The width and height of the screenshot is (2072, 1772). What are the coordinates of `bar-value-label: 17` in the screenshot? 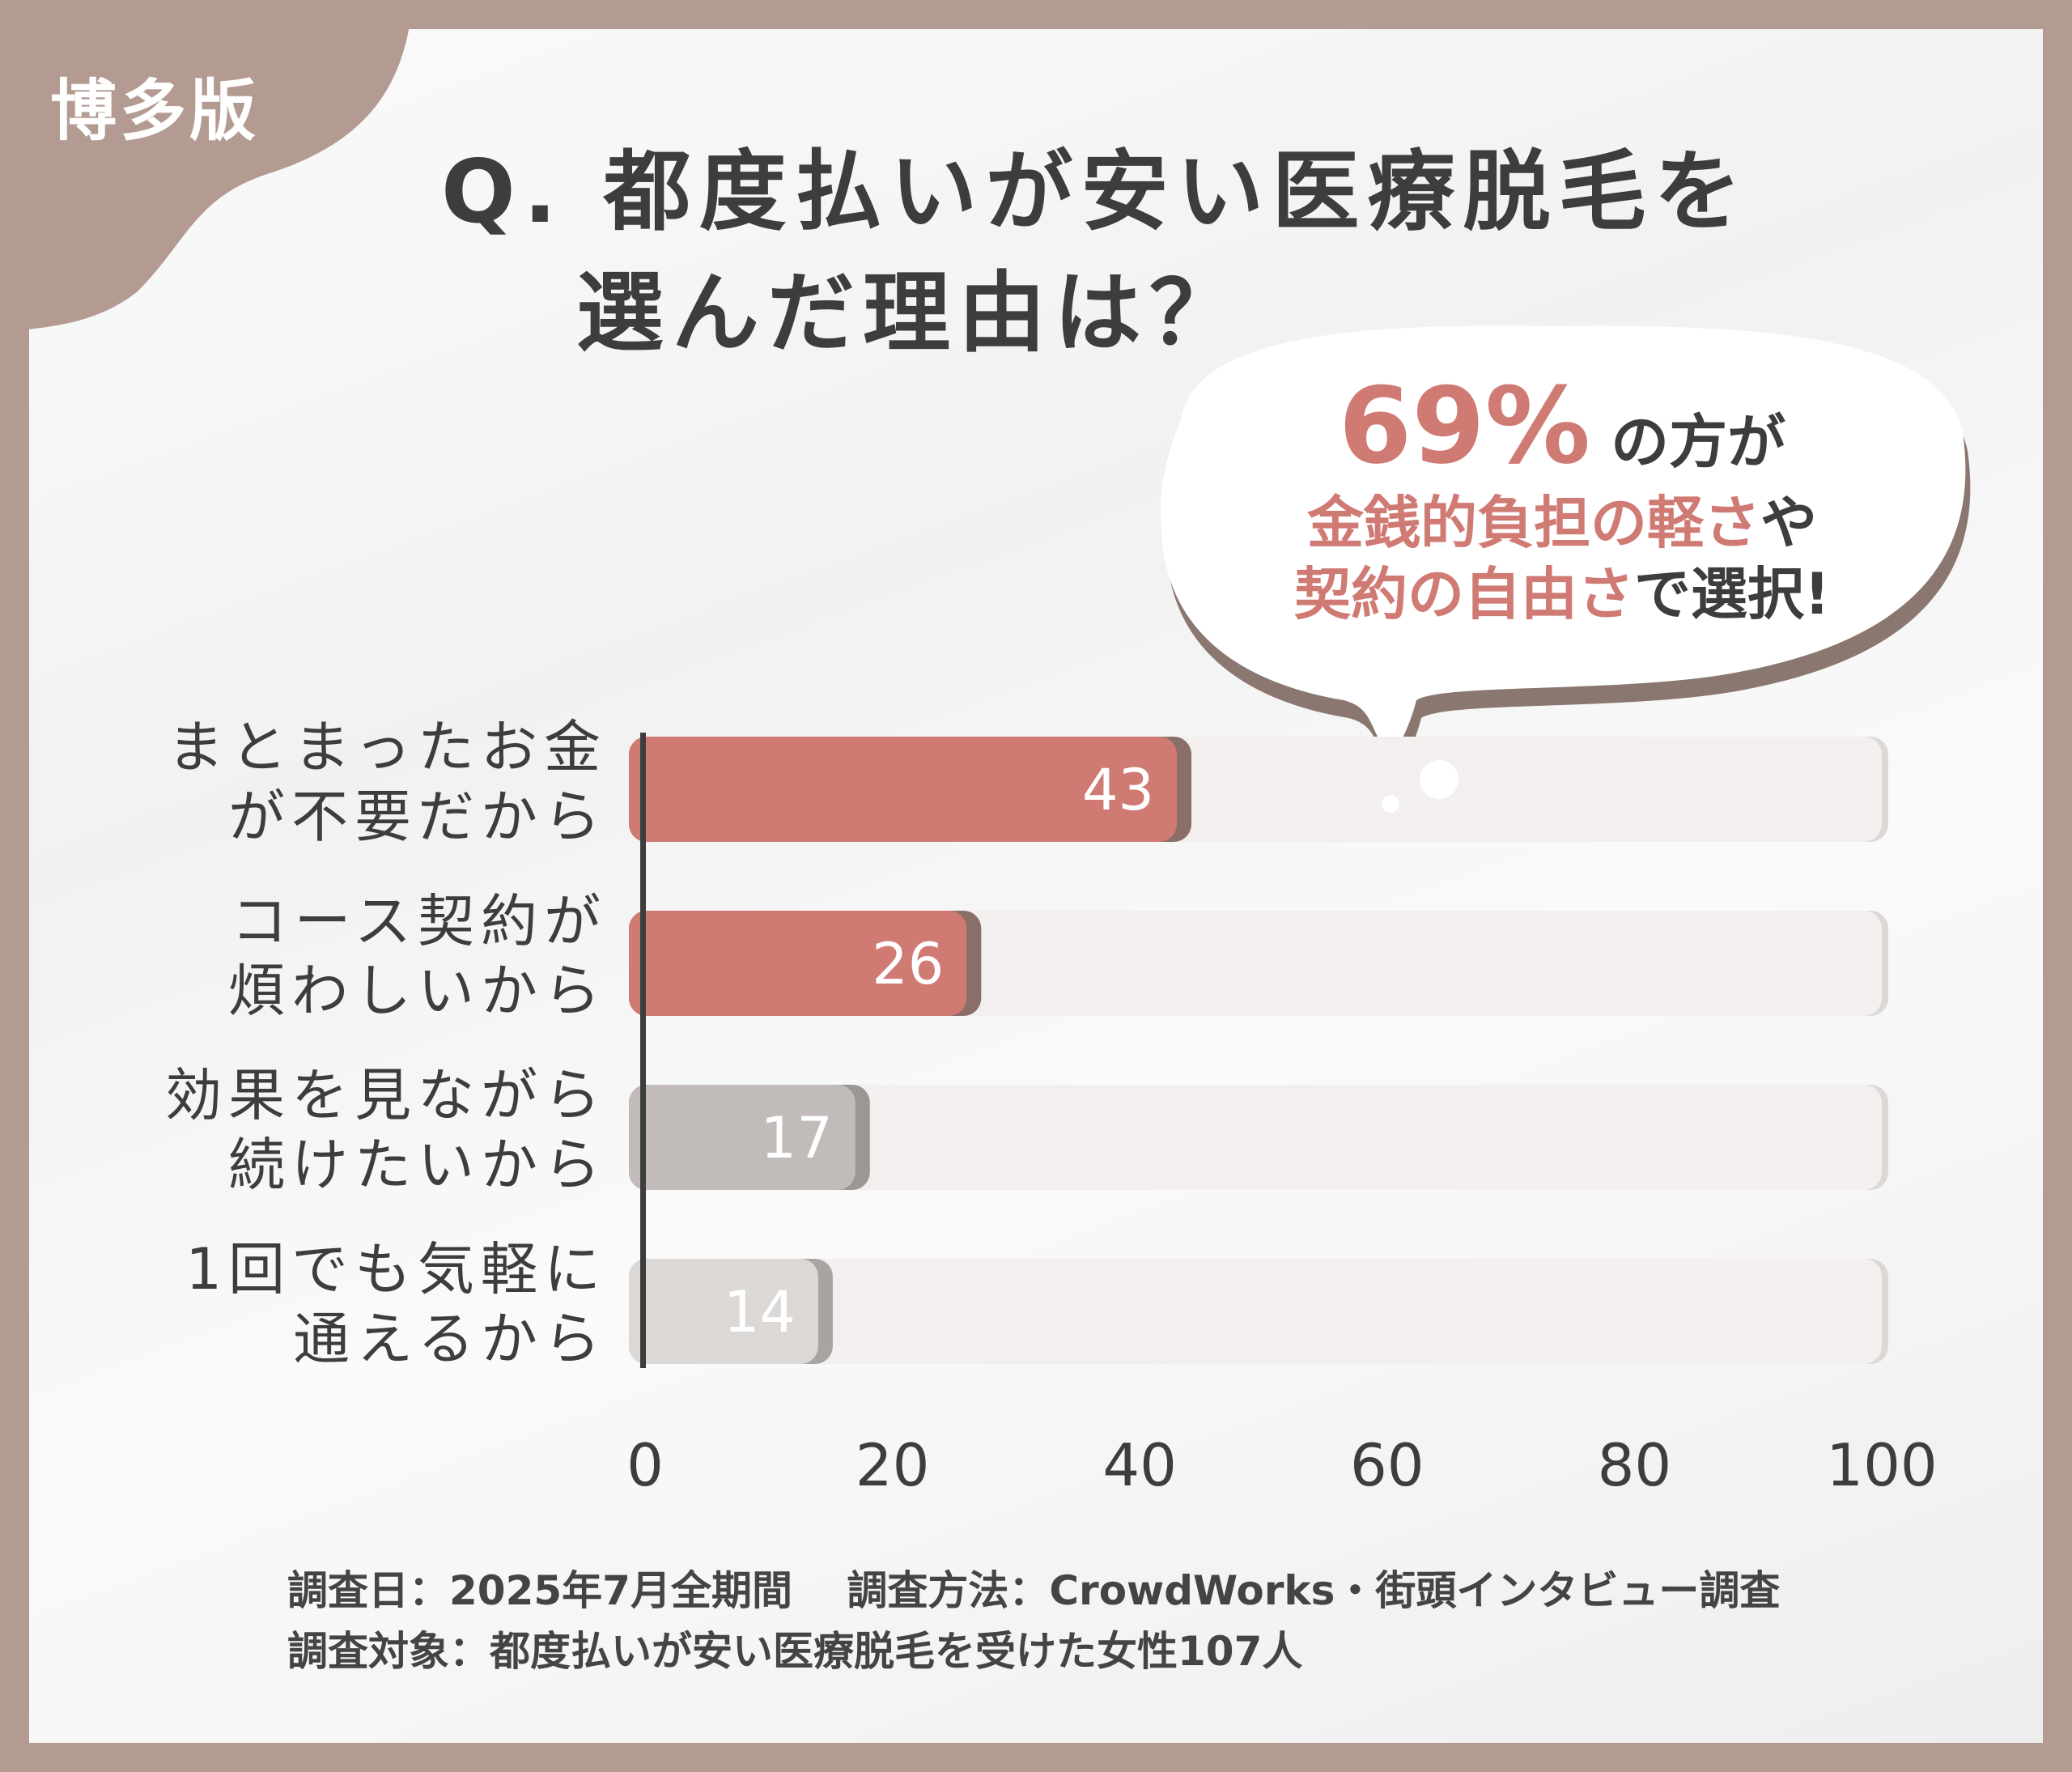 It's located at (797, 1138).